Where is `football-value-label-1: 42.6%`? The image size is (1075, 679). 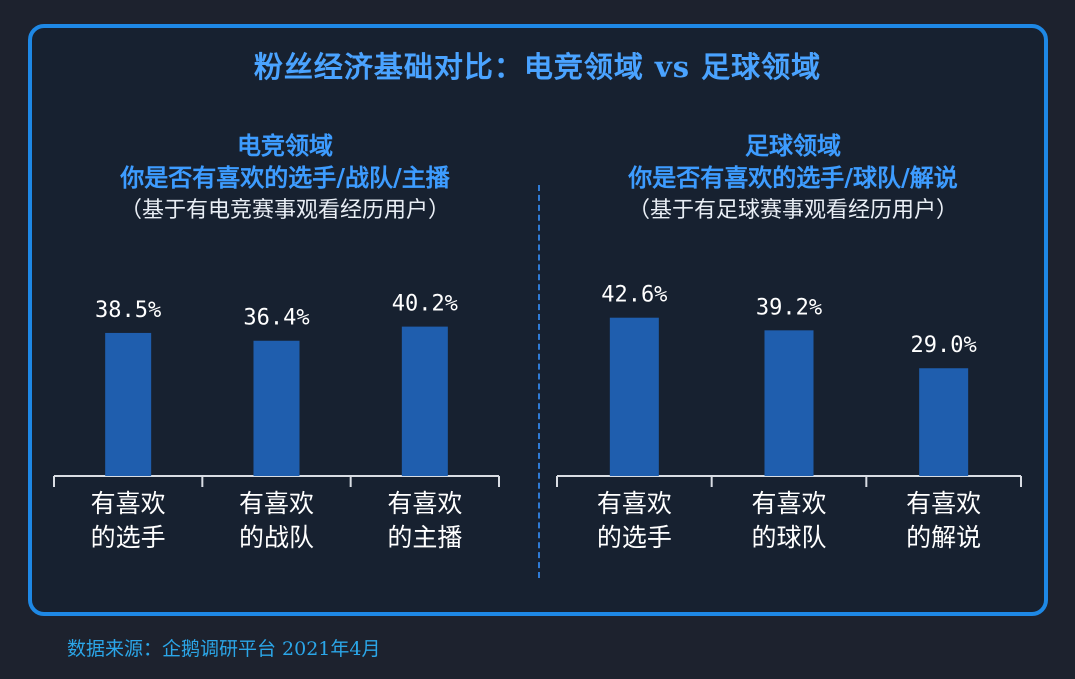 football-value-label-1: 42.6% is located at coordinates (634, 295).